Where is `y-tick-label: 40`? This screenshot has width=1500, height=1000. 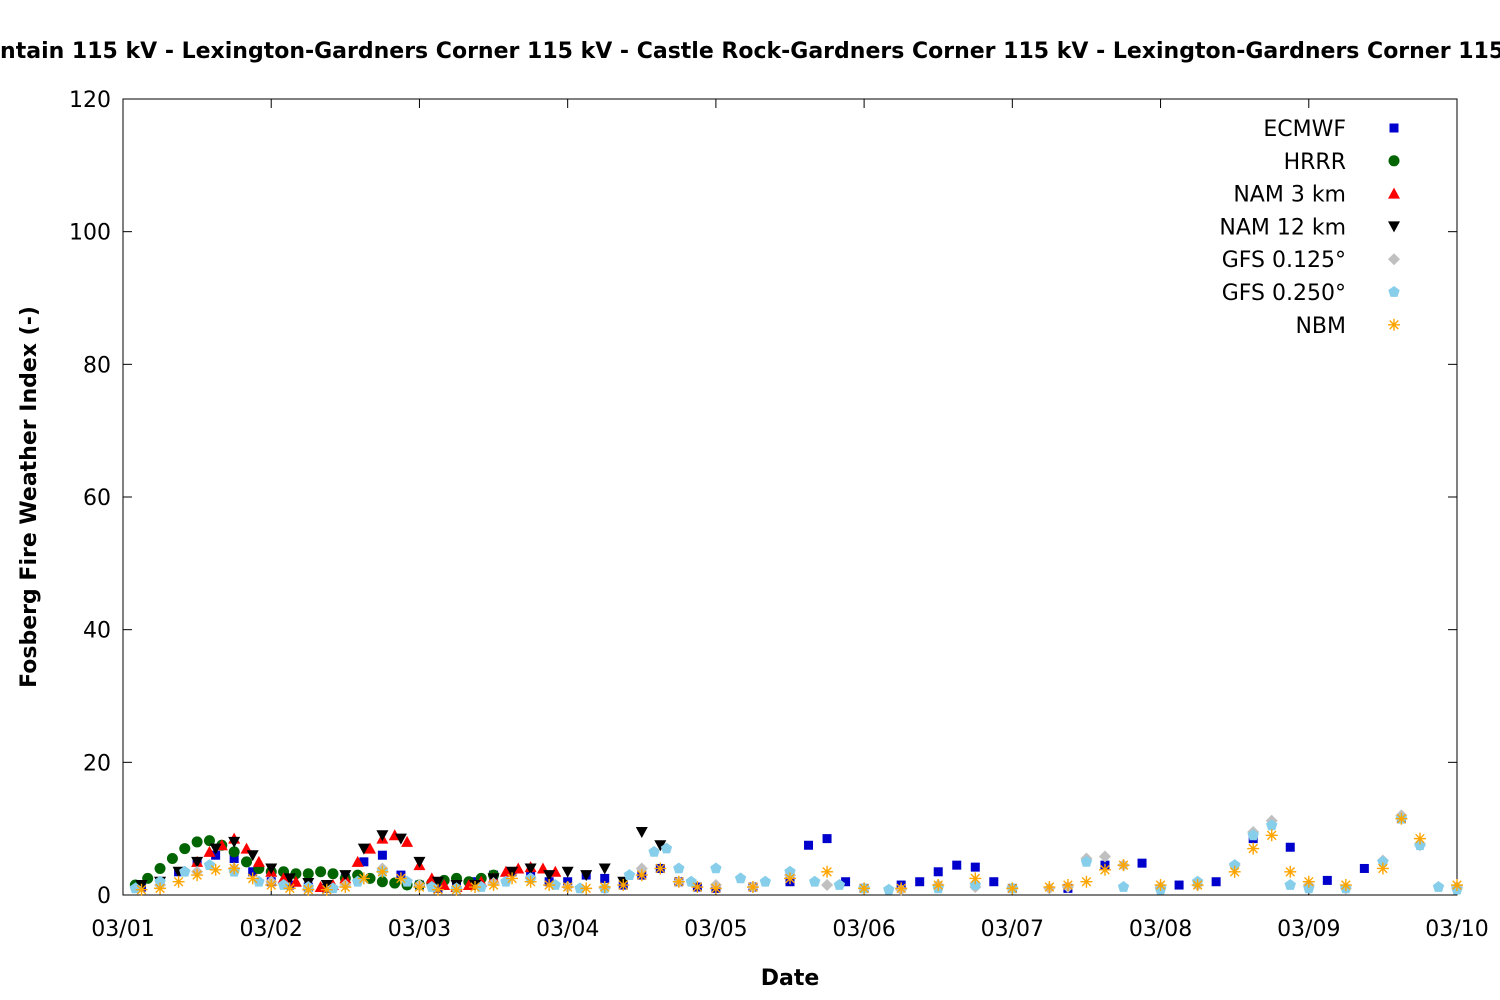
y-tick-label: 40 is located at coordinates (97, 631).